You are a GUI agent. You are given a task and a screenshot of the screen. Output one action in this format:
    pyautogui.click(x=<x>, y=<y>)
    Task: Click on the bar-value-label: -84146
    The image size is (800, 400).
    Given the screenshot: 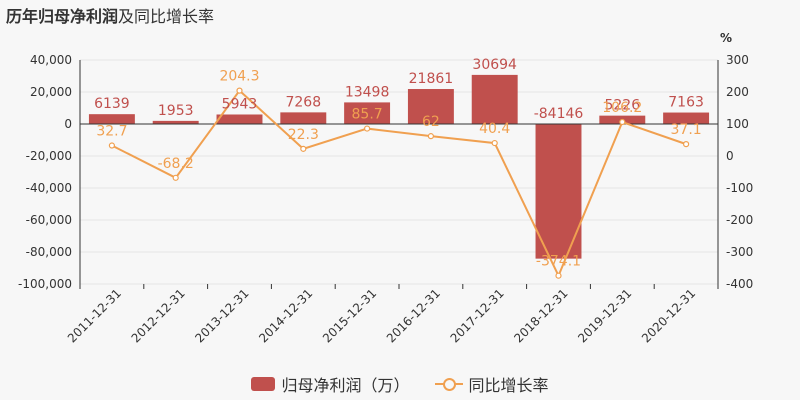 What is the action you would take?
    pyautogui.click(x=559, y=114)
    